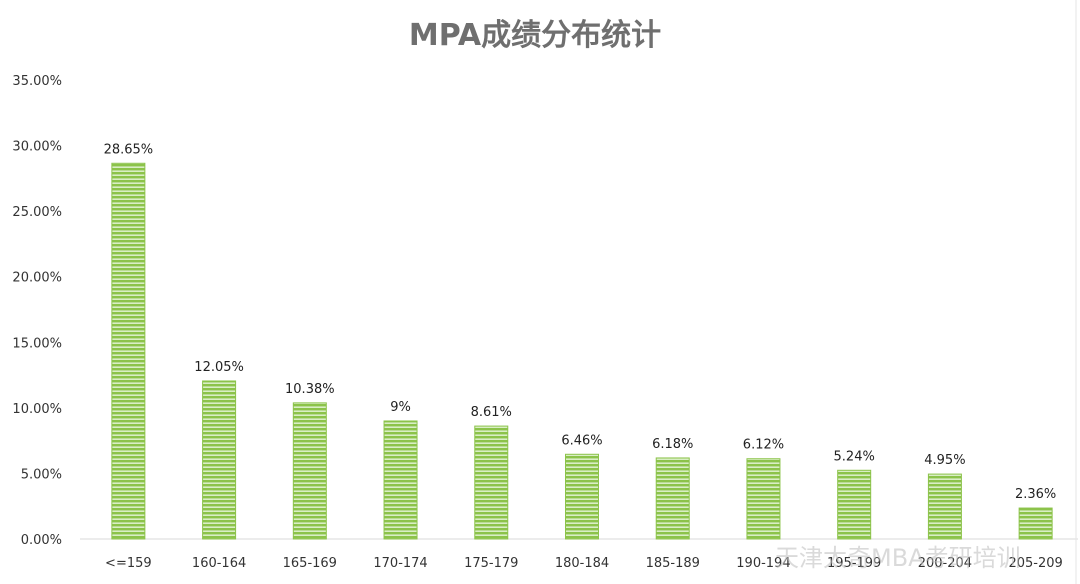  I want to click on x-tick-label: 200-204, so click(945, 563).